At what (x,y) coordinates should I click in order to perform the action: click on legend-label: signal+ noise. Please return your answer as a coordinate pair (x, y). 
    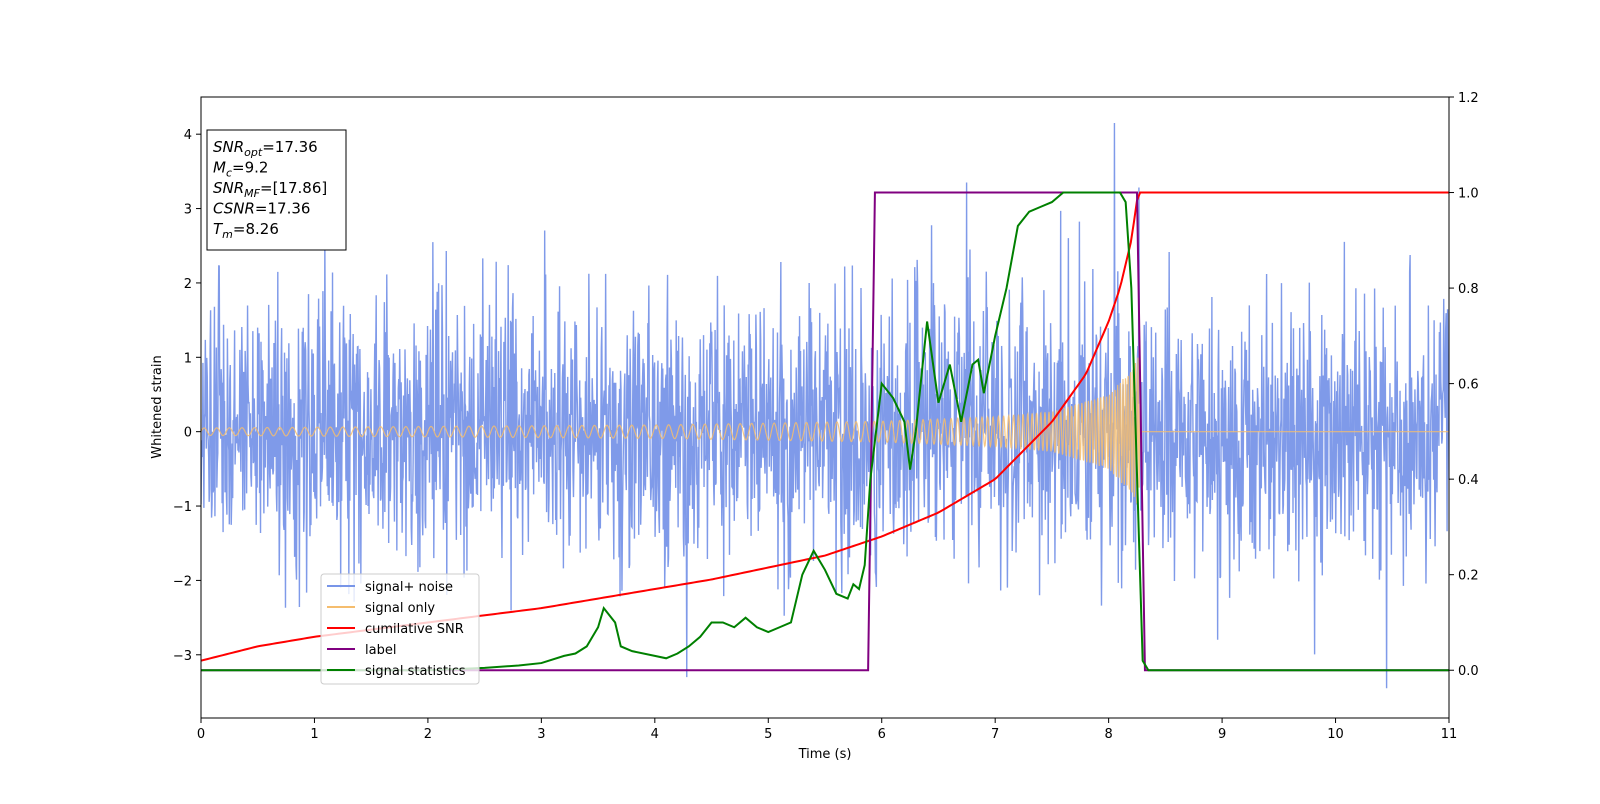
    Looking at the image, I should click on (409, 587).